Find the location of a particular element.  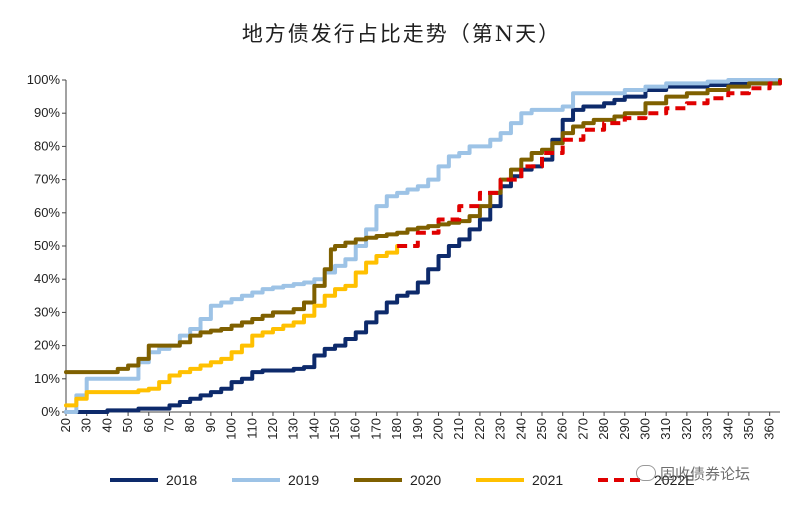

x-tick-label: 30 is located at coordinates (86, 425).